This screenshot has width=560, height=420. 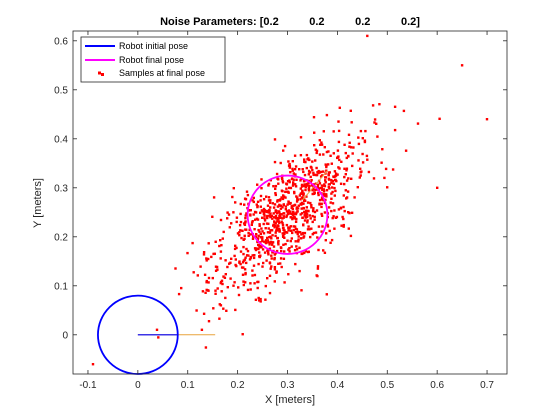 I want to click on legend-marker-samples, so click(x=101, y=73).